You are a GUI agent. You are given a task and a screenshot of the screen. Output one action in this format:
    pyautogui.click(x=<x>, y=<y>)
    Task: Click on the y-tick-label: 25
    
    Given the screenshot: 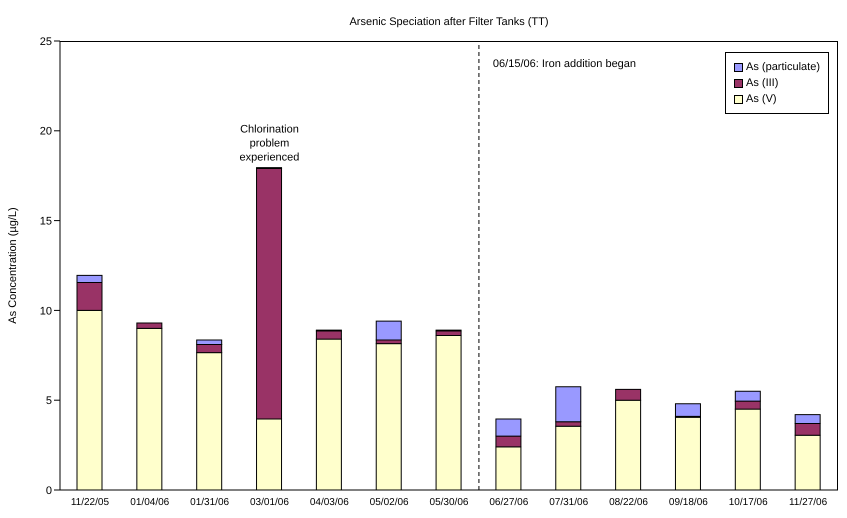 What is the action you would take?
    pyautogui.click(x=46, y=42)
    